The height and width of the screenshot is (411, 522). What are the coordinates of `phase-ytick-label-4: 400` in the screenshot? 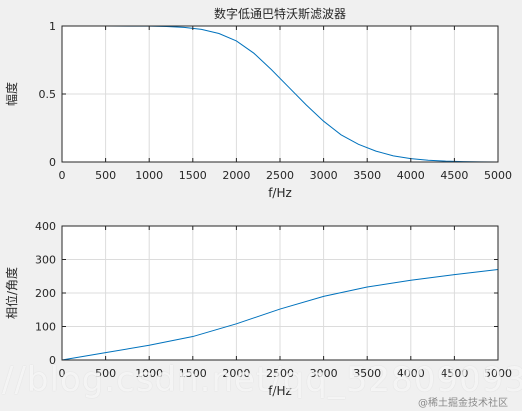 It's located at (45, 226).